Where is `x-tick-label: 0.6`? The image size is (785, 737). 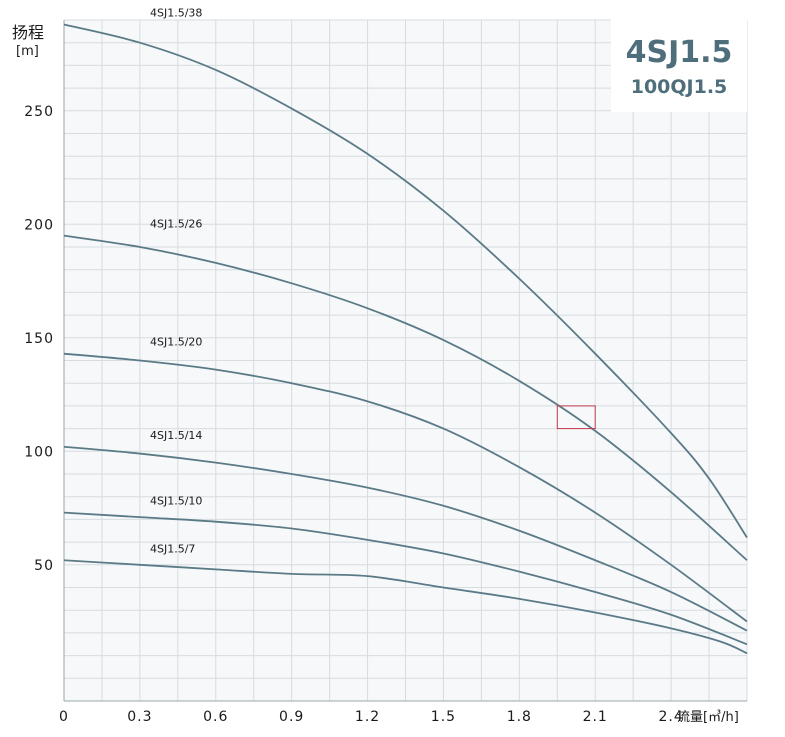 x-tick-label: 0.6 is located at coordinates (215, 717).